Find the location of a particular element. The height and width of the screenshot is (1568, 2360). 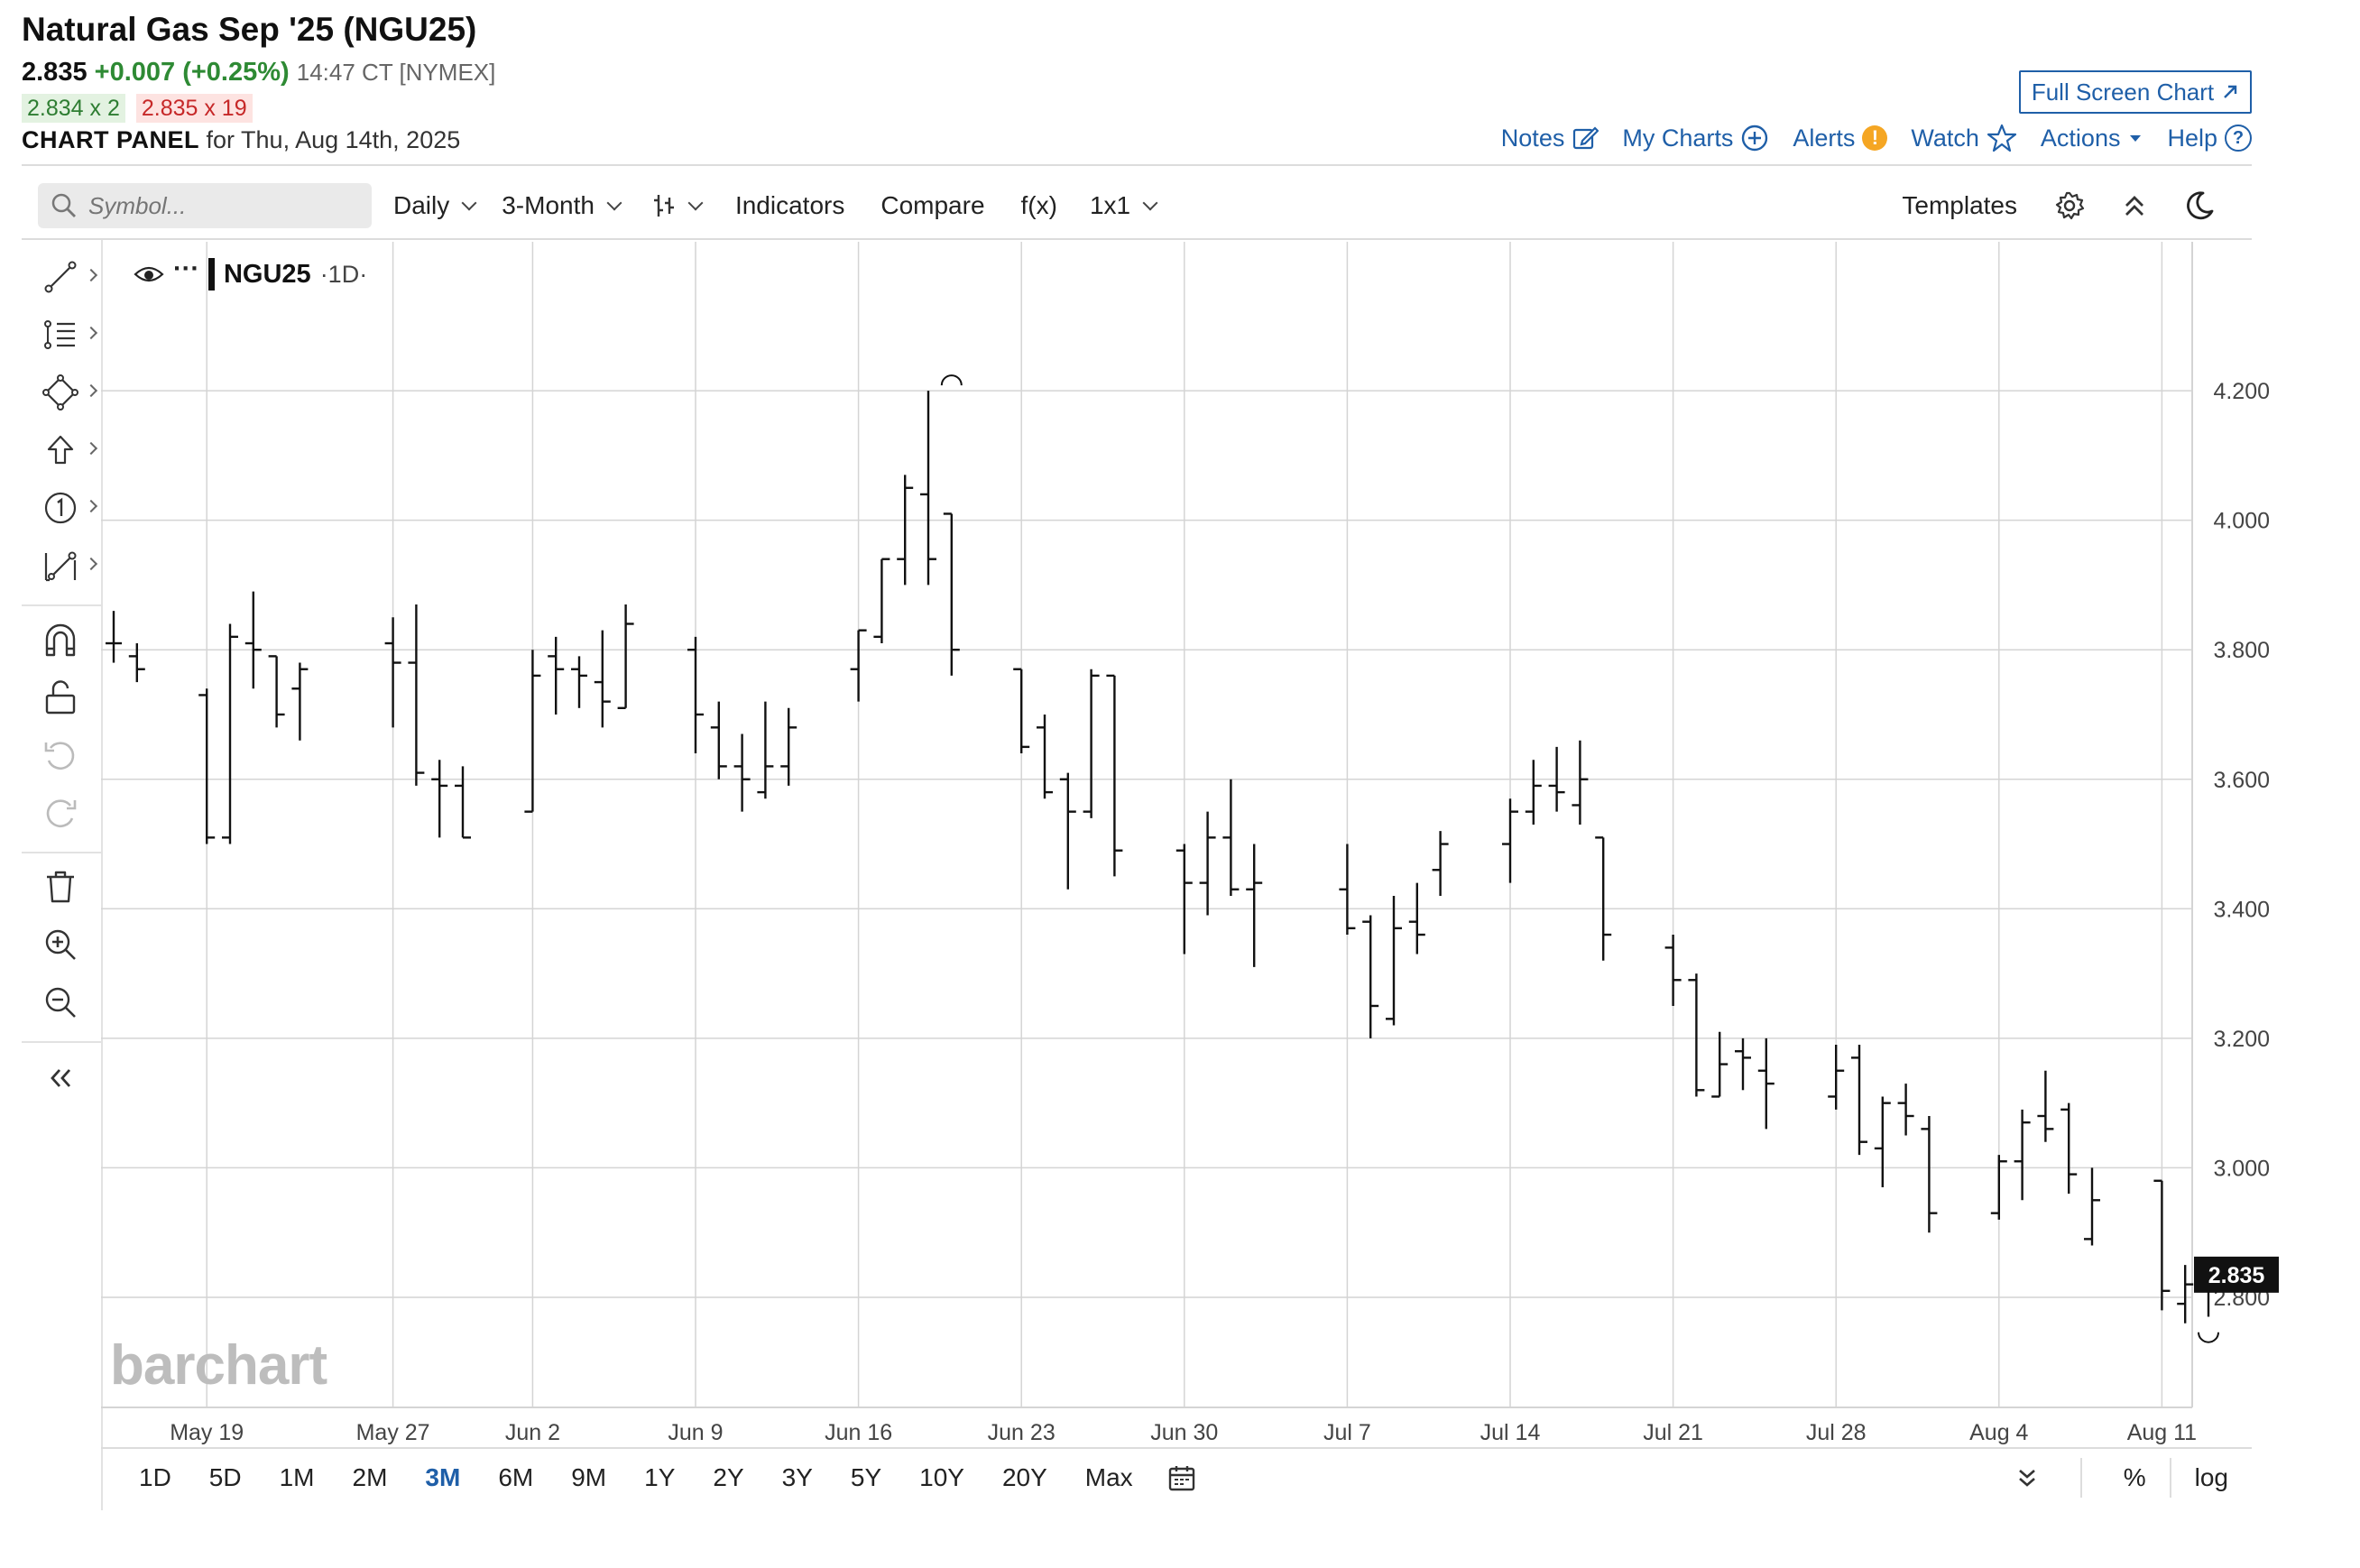

x-tick-label: May 19 is located at coordinates (207, 1432).